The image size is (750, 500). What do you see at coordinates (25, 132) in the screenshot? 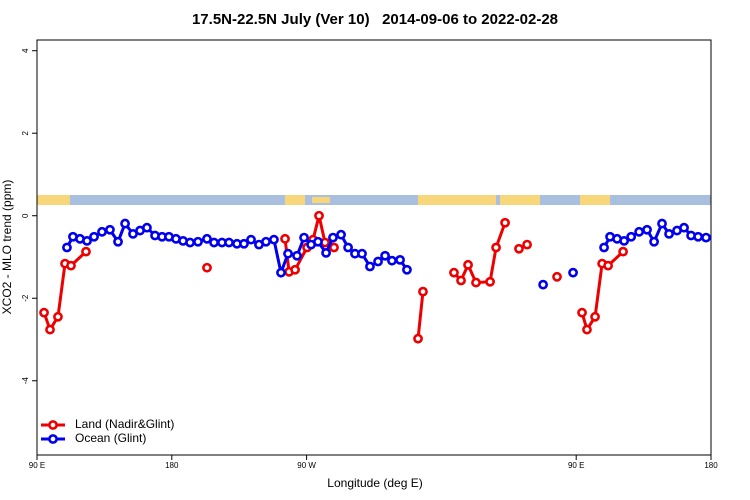
I see `y-tick-label: 2` at bounding box center [25, 132].